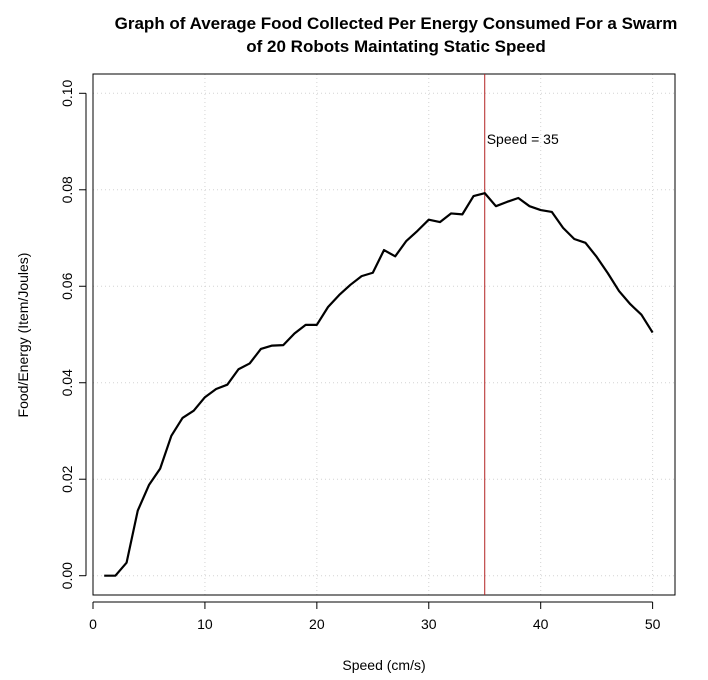  I want to click on y-axis-label: Food/Energy (Item/Joules), so click(23, 335).